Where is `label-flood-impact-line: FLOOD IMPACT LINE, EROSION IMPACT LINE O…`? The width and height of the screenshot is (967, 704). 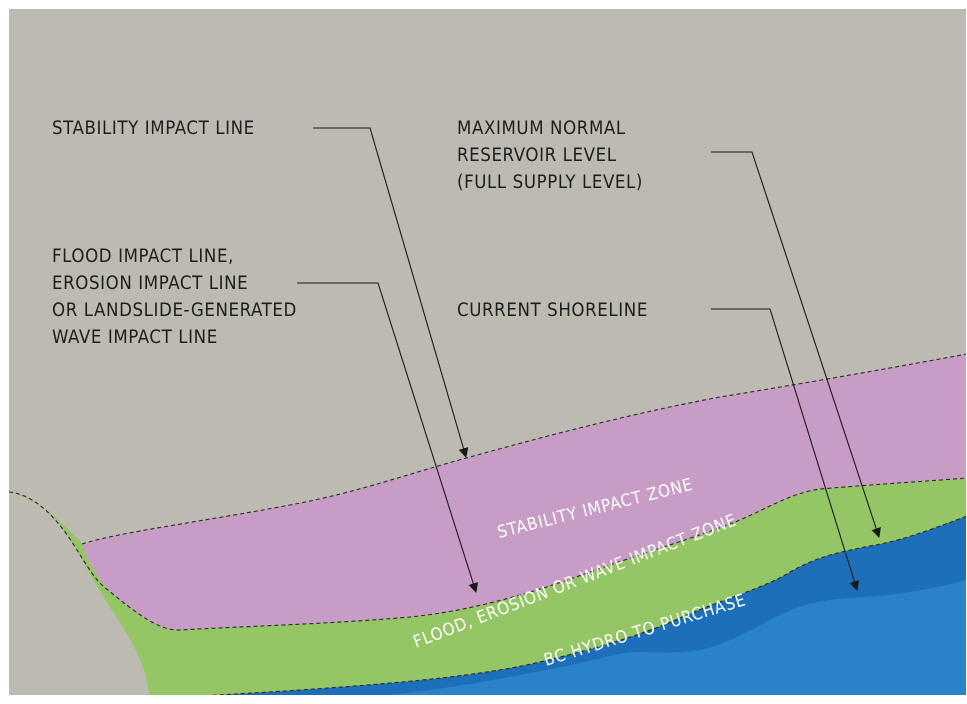 label-flood-impact-line: FLOOD IMPACT LINE, EROSION IMPACT LINE O… is located at coordinates (177, 297).